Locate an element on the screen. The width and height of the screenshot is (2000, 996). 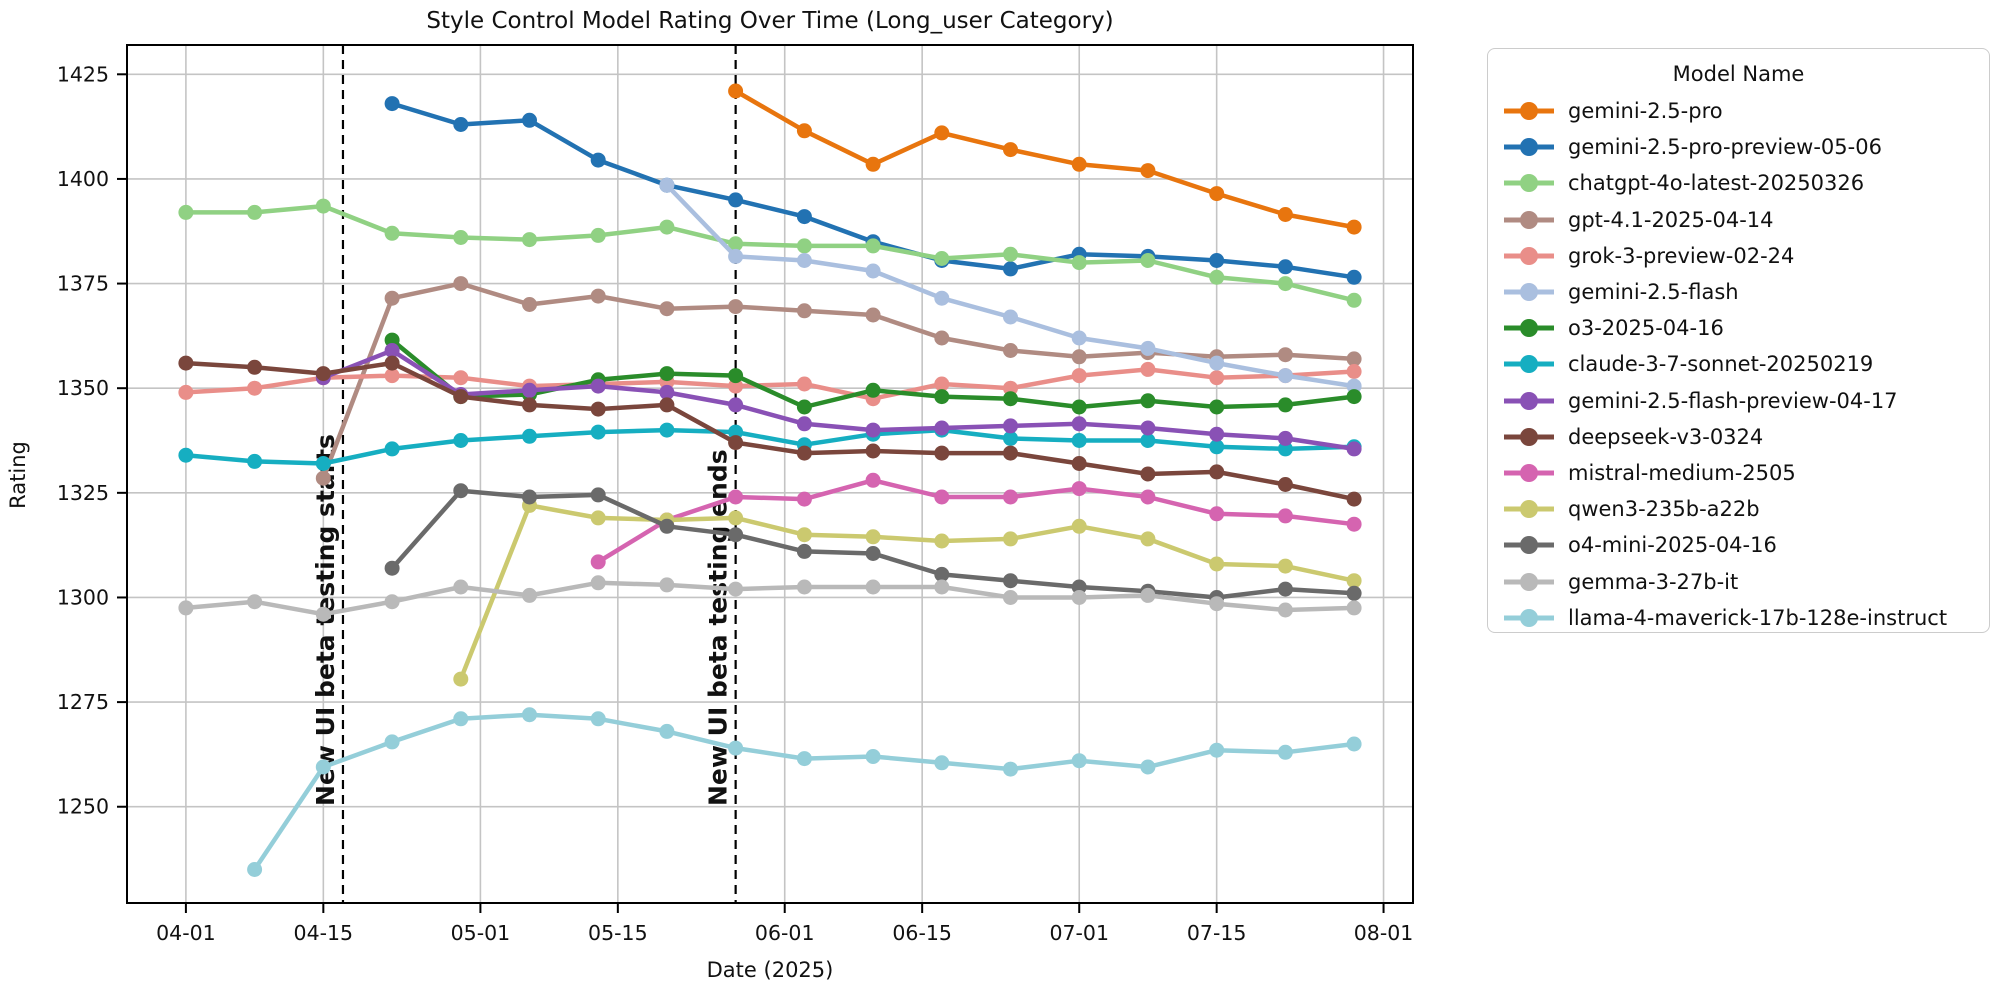
x-tick-label: 05-15 is located at coordinates (618, 933).